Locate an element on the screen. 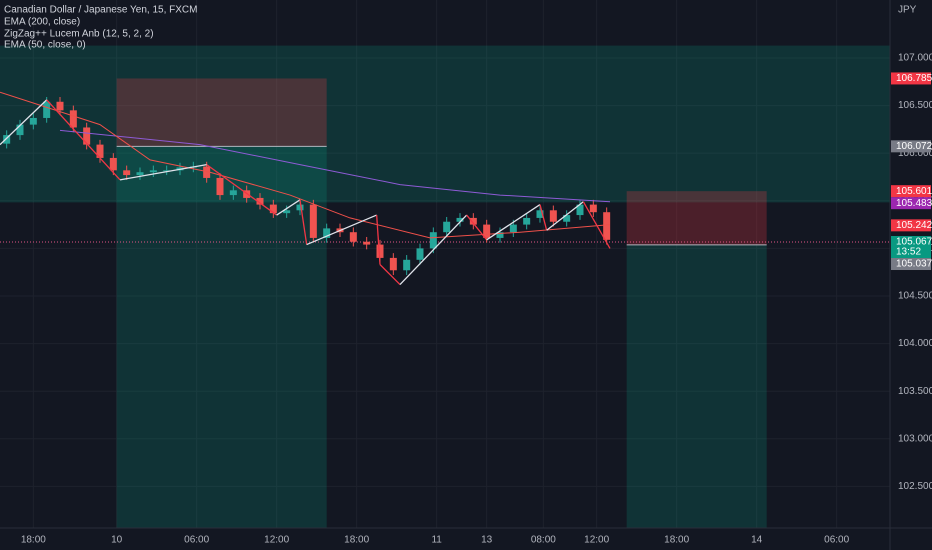 The height and width of the screenshot is (550, 932). x-tick-label: 08:00 is located at coordinates (543, 540).